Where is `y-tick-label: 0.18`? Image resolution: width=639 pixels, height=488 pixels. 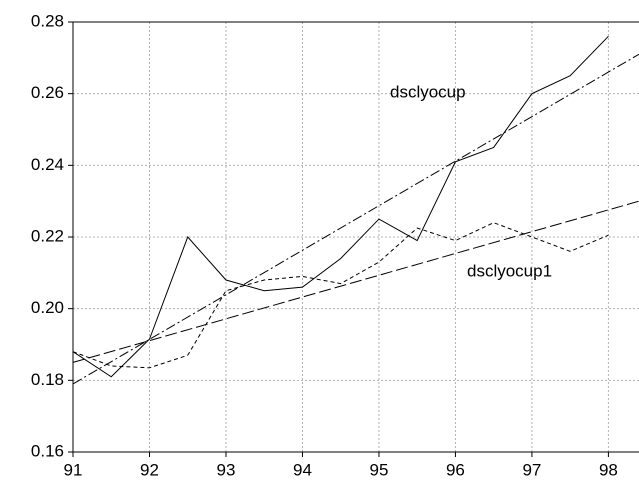 y-tick-label: 0.18 is located at coordinates (47, 379).